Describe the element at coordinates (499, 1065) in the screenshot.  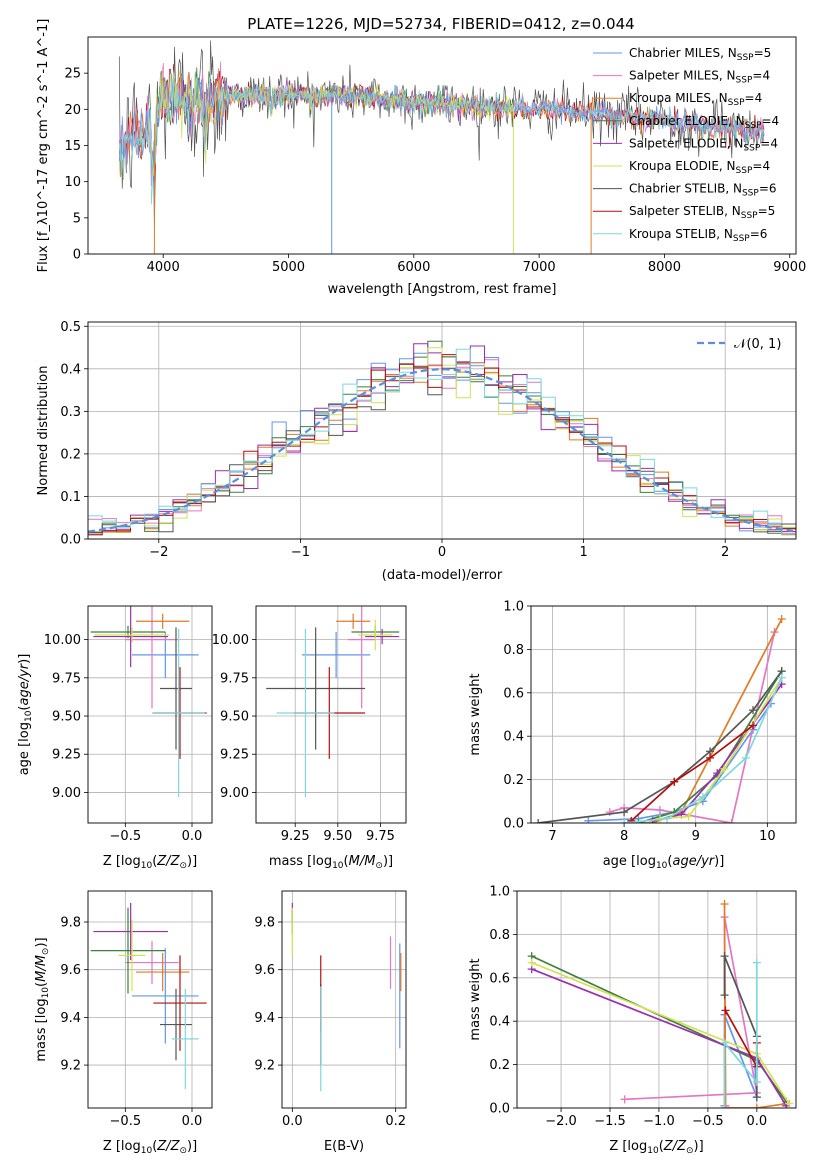
I see `y-tick-label: 0.2` at that location.